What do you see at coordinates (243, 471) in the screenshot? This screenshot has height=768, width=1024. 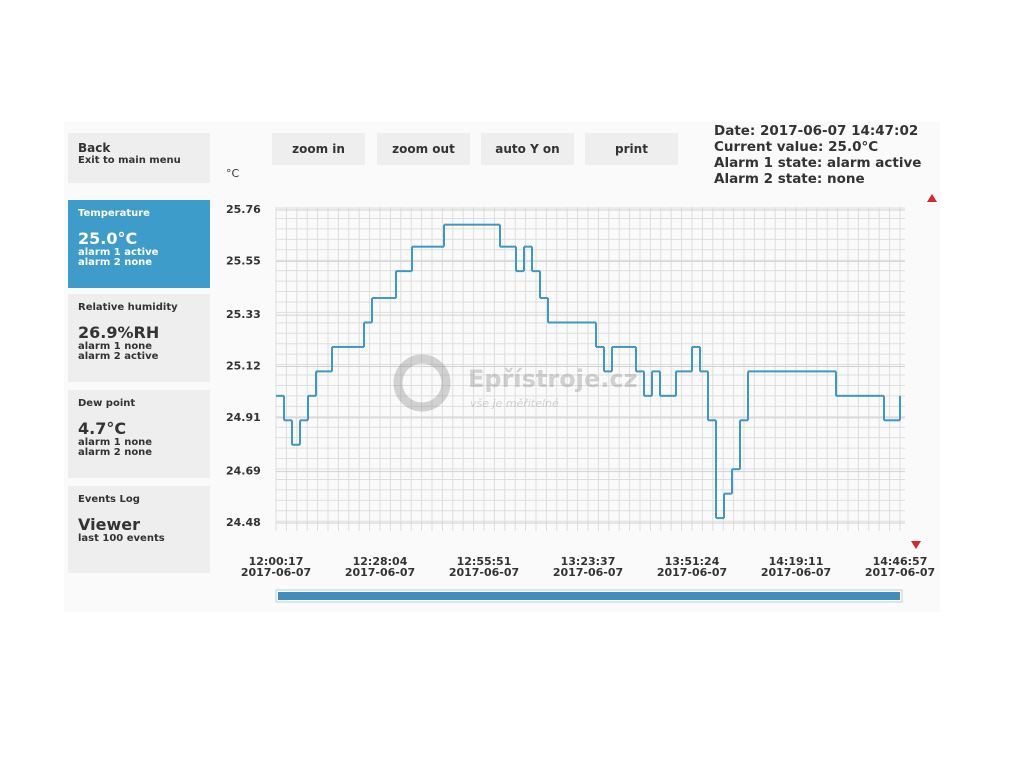 I see `y-tick-label: 24.69` at bounding box center [243, 471].